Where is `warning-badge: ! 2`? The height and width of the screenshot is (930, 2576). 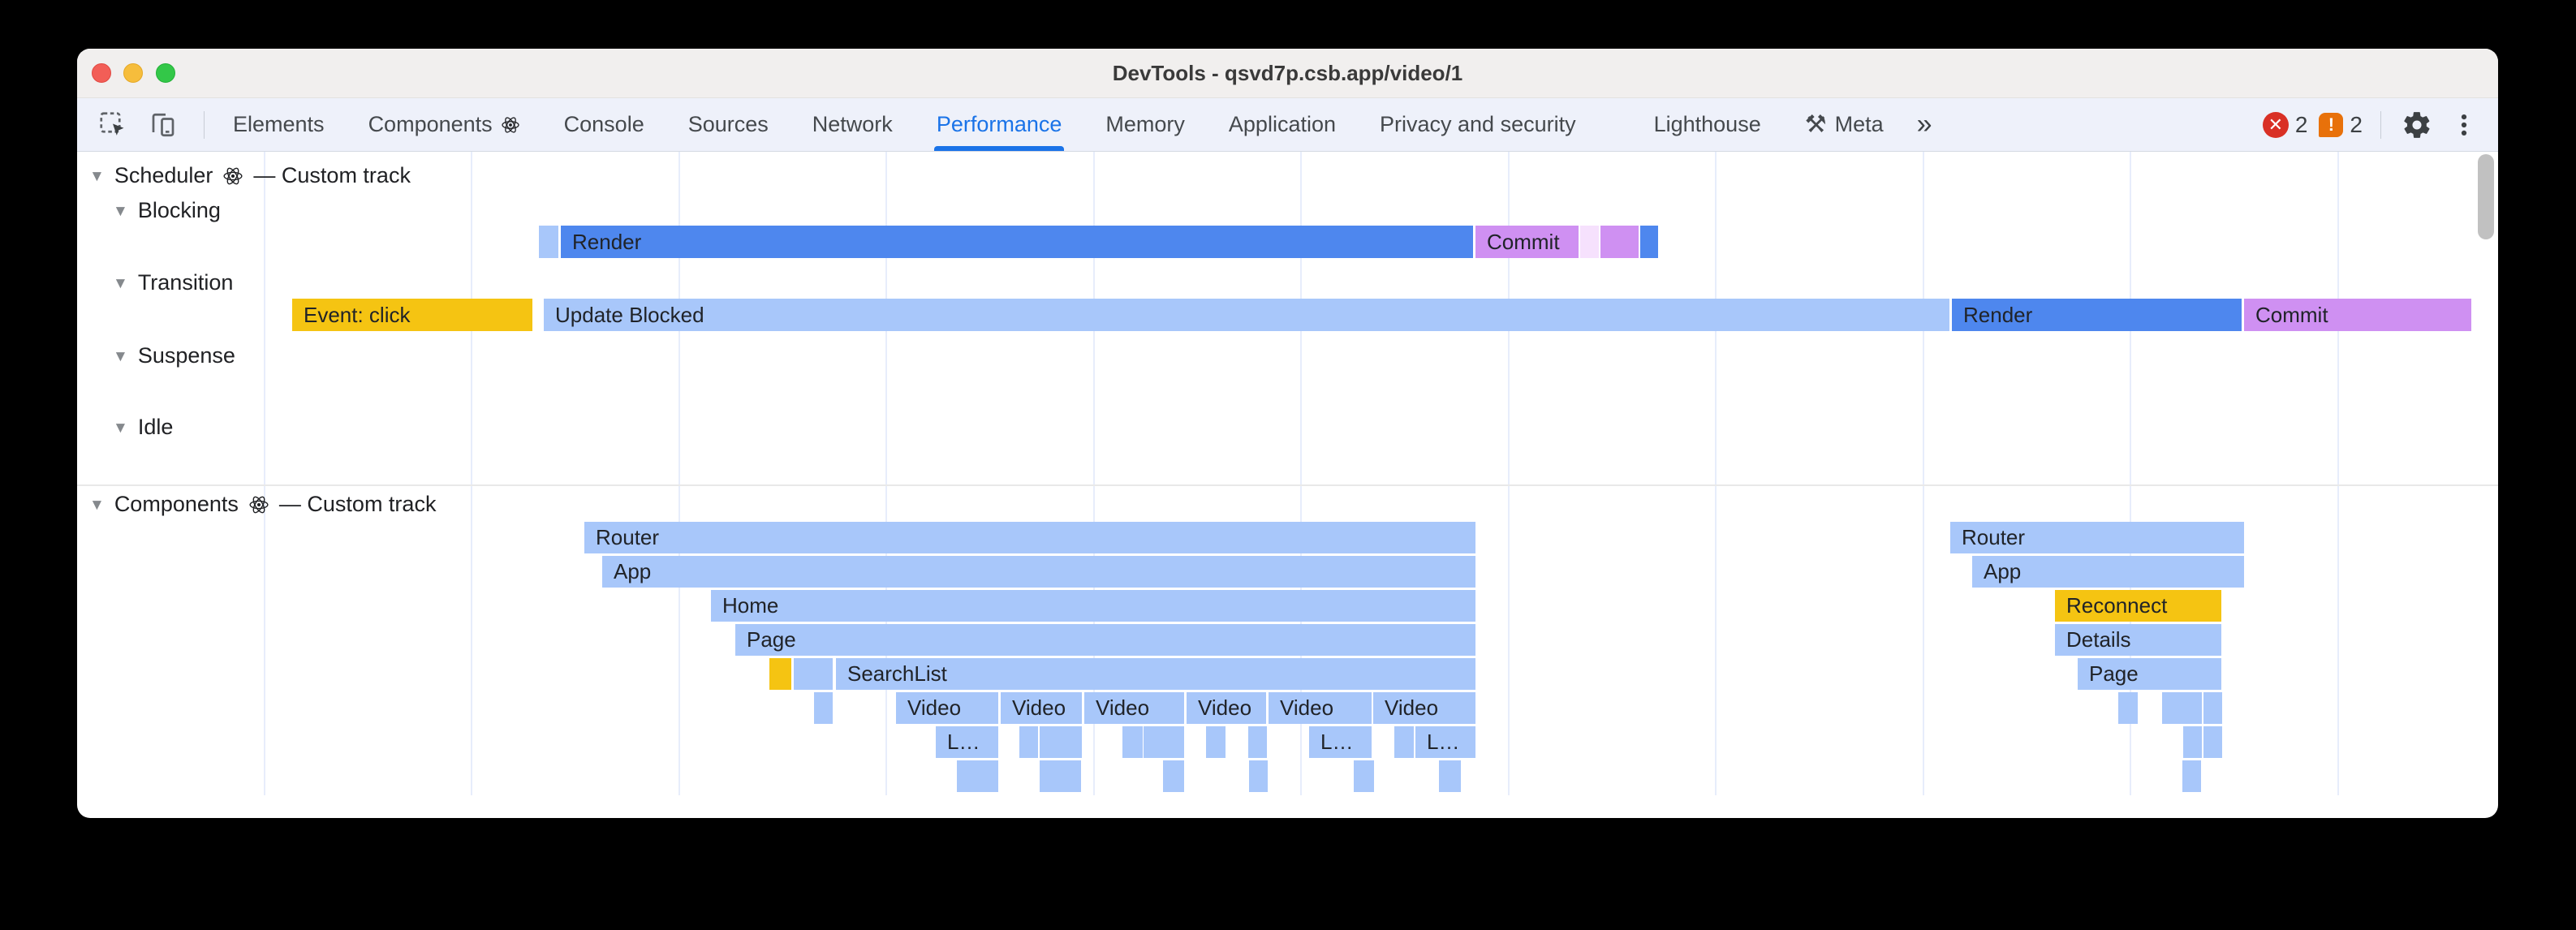
warning-badge: ! 2 is located at coordinates (2341, 125).